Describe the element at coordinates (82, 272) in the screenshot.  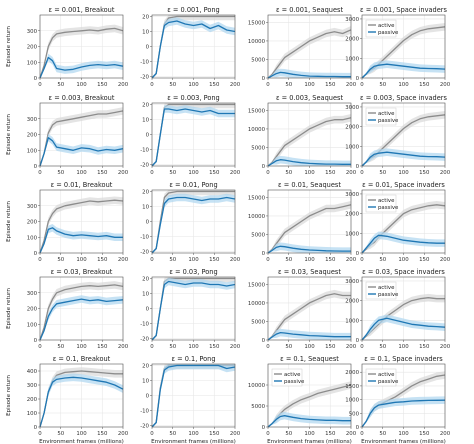
I see `subplot-title: ε = 0.03, Breakout` at that location.